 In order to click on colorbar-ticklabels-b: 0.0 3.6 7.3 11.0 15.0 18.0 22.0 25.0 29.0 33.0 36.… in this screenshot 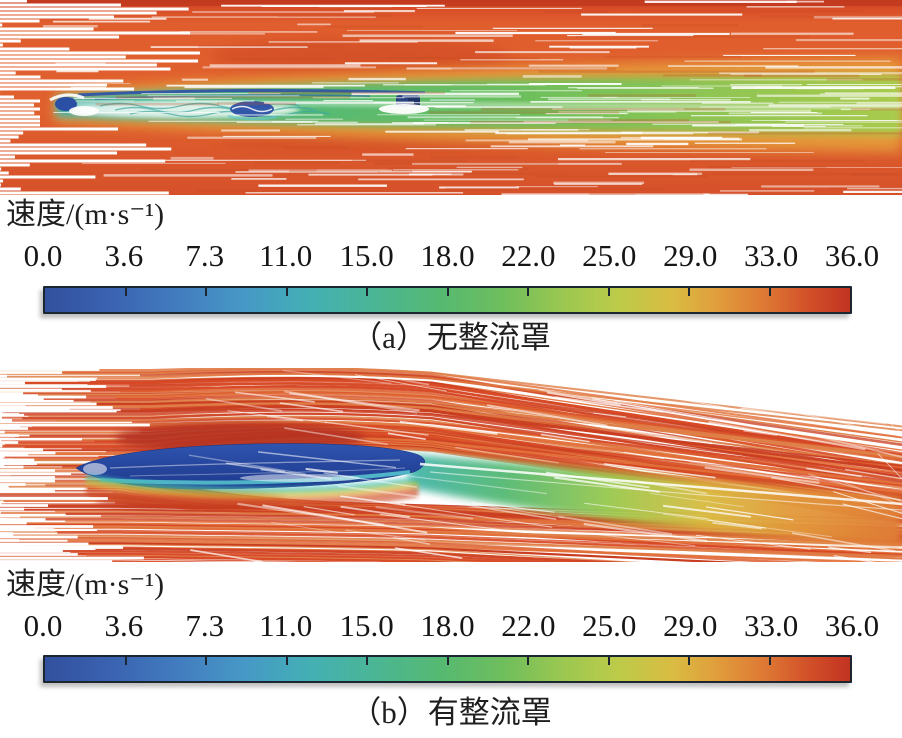, I will do `click(451, 626)`.